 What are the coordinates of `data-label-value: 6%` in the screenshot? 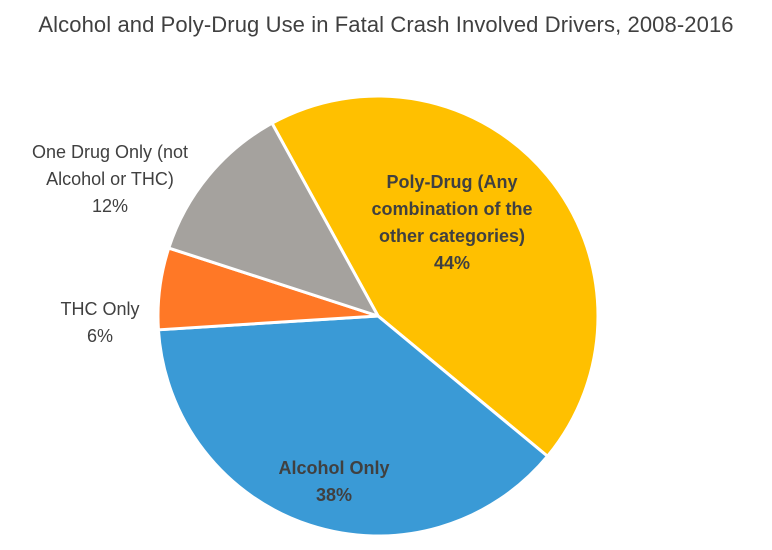 It's located at (100, 336).